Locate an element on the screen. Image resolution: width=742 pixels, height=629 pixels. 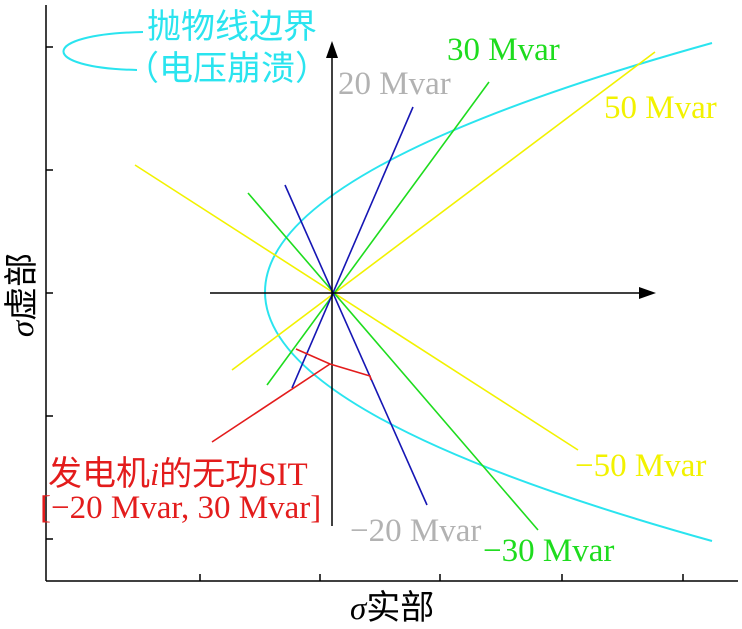
label-neg30mvar: −30 Mvar is located at coordinates (548, 551).